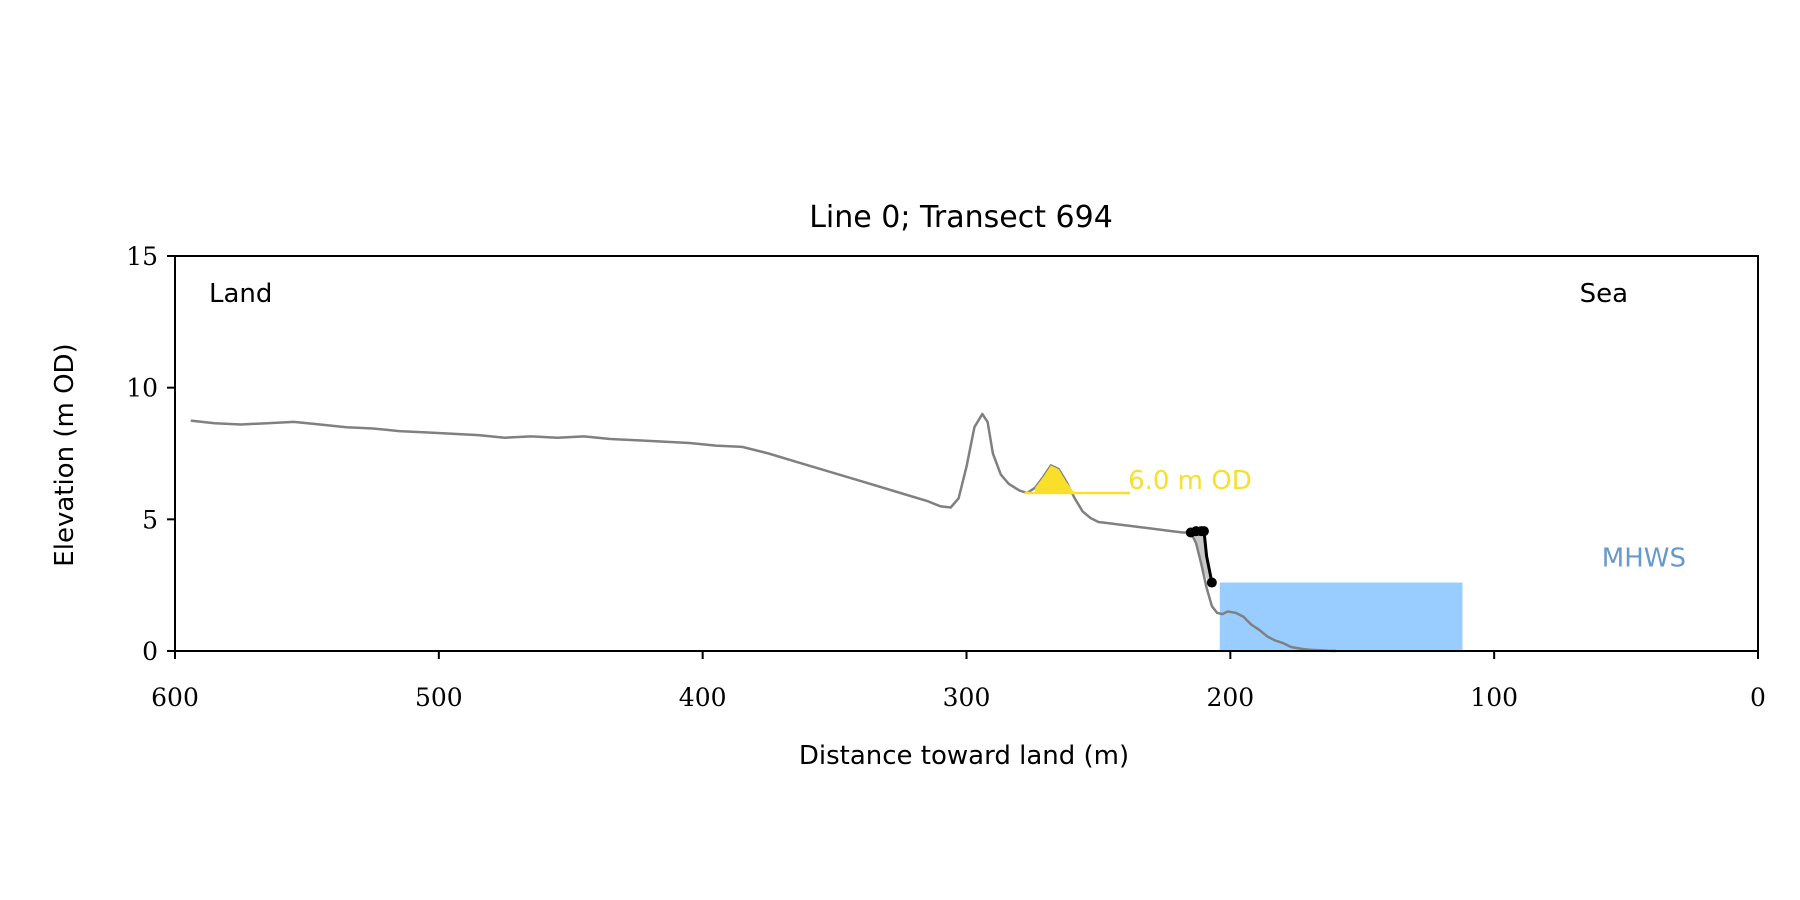 This screenshot has width=1800, height=900. I want to click on mhws-label: MHWS, so click(1644, 559).